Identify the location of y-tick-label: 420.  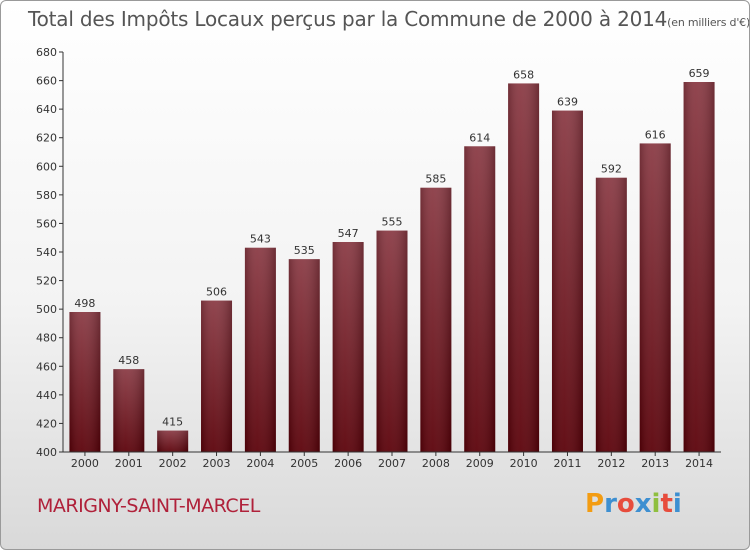
(46, 423).